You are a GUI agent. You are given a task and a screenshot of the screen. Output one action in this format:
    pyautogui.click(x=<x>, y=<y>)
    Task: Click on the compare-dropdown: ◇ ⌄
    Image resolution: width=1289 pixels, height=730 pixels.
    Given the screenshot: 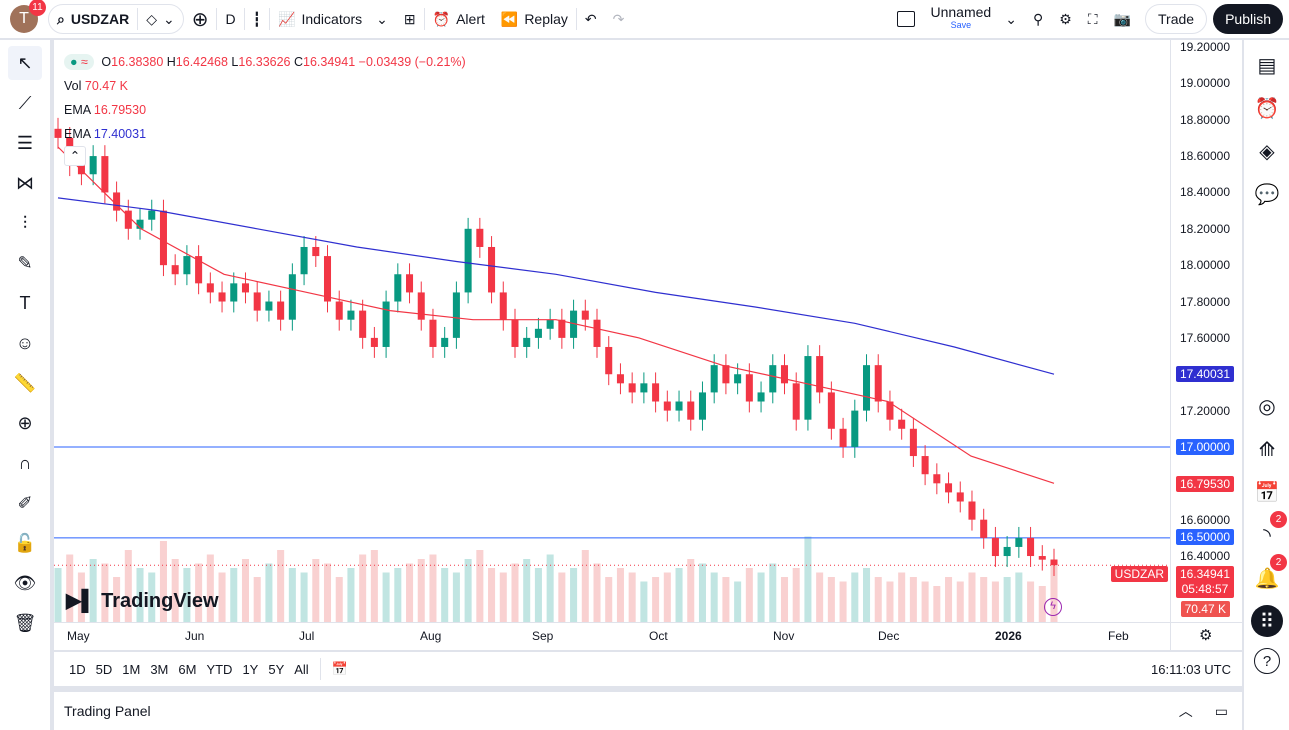 What is the action you would take?
    pyautogui.click(x=160, y=19)
    